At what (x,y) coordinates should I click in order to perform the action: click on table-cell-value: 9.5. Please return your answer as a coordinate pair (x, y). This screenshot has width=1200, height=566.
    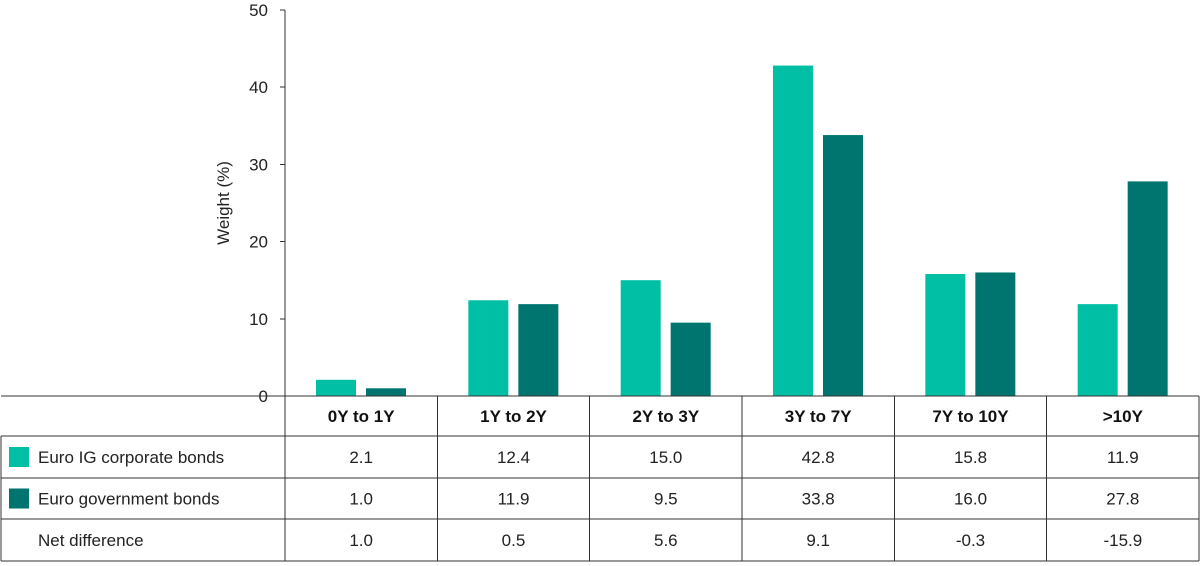
    Looking at the image, I should click on (666, 499).